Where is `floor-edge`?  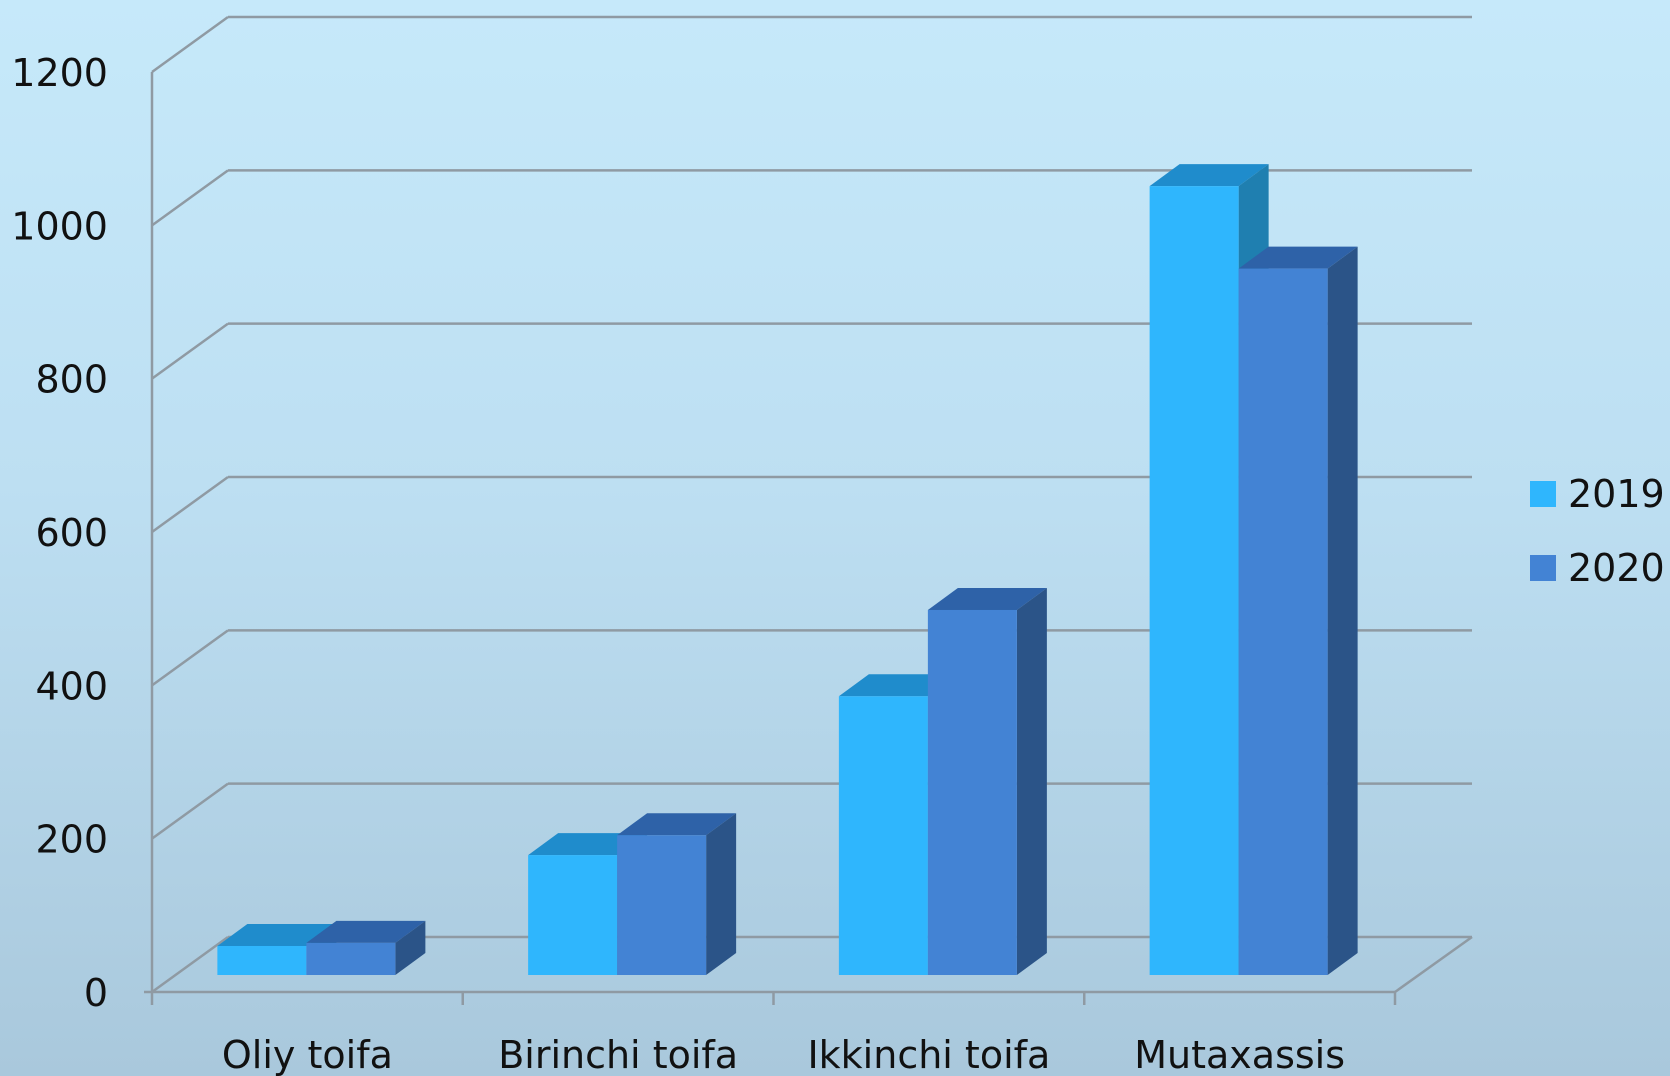 floor-edge is located at coordinates (1433, 964).